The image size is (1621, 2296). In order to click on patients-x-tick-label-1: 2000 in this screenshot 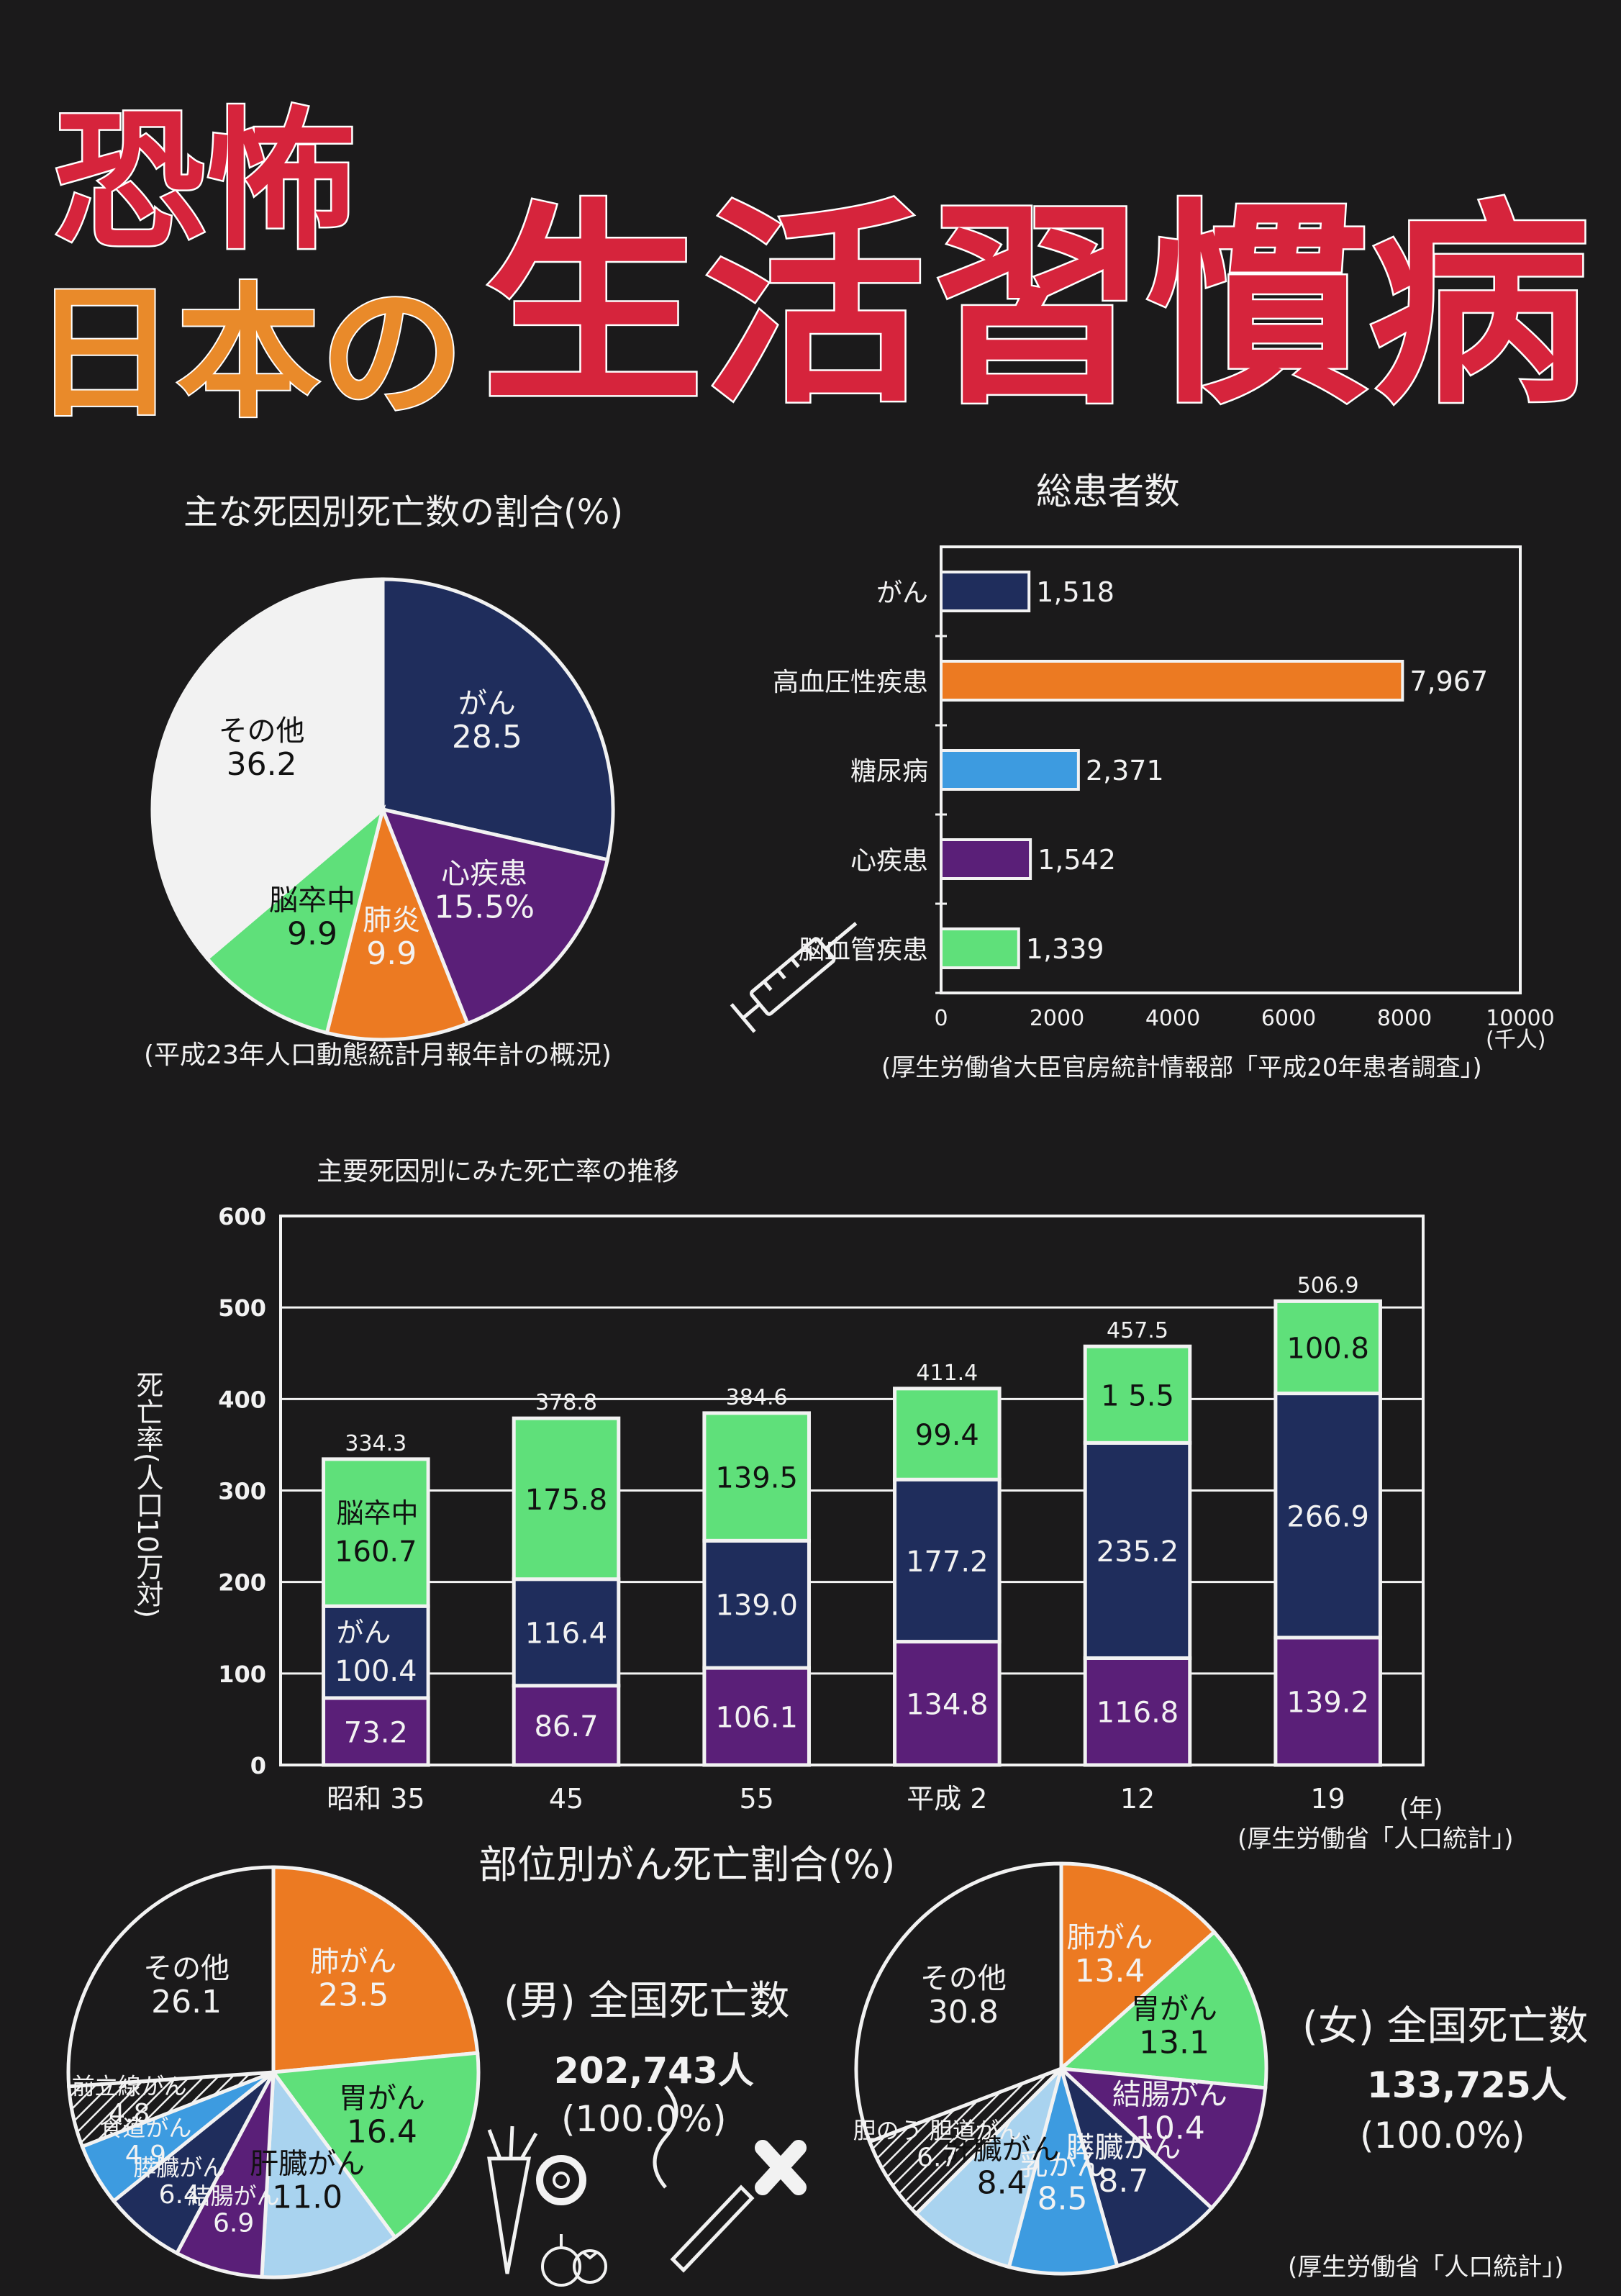, I will do `click(1057, 1018)`.